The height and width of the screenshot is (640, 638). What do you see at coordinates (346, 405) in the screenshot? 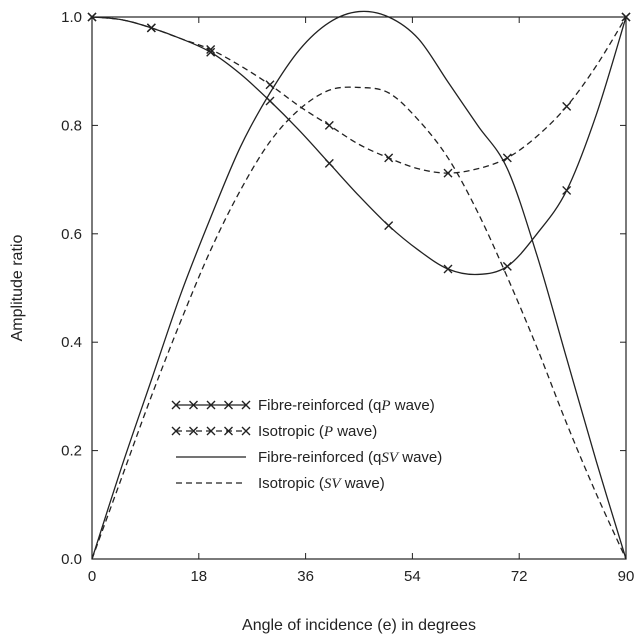
I see `legend-label: Fibre-reinforced (qP wave)` at bounding box center [346, 405].